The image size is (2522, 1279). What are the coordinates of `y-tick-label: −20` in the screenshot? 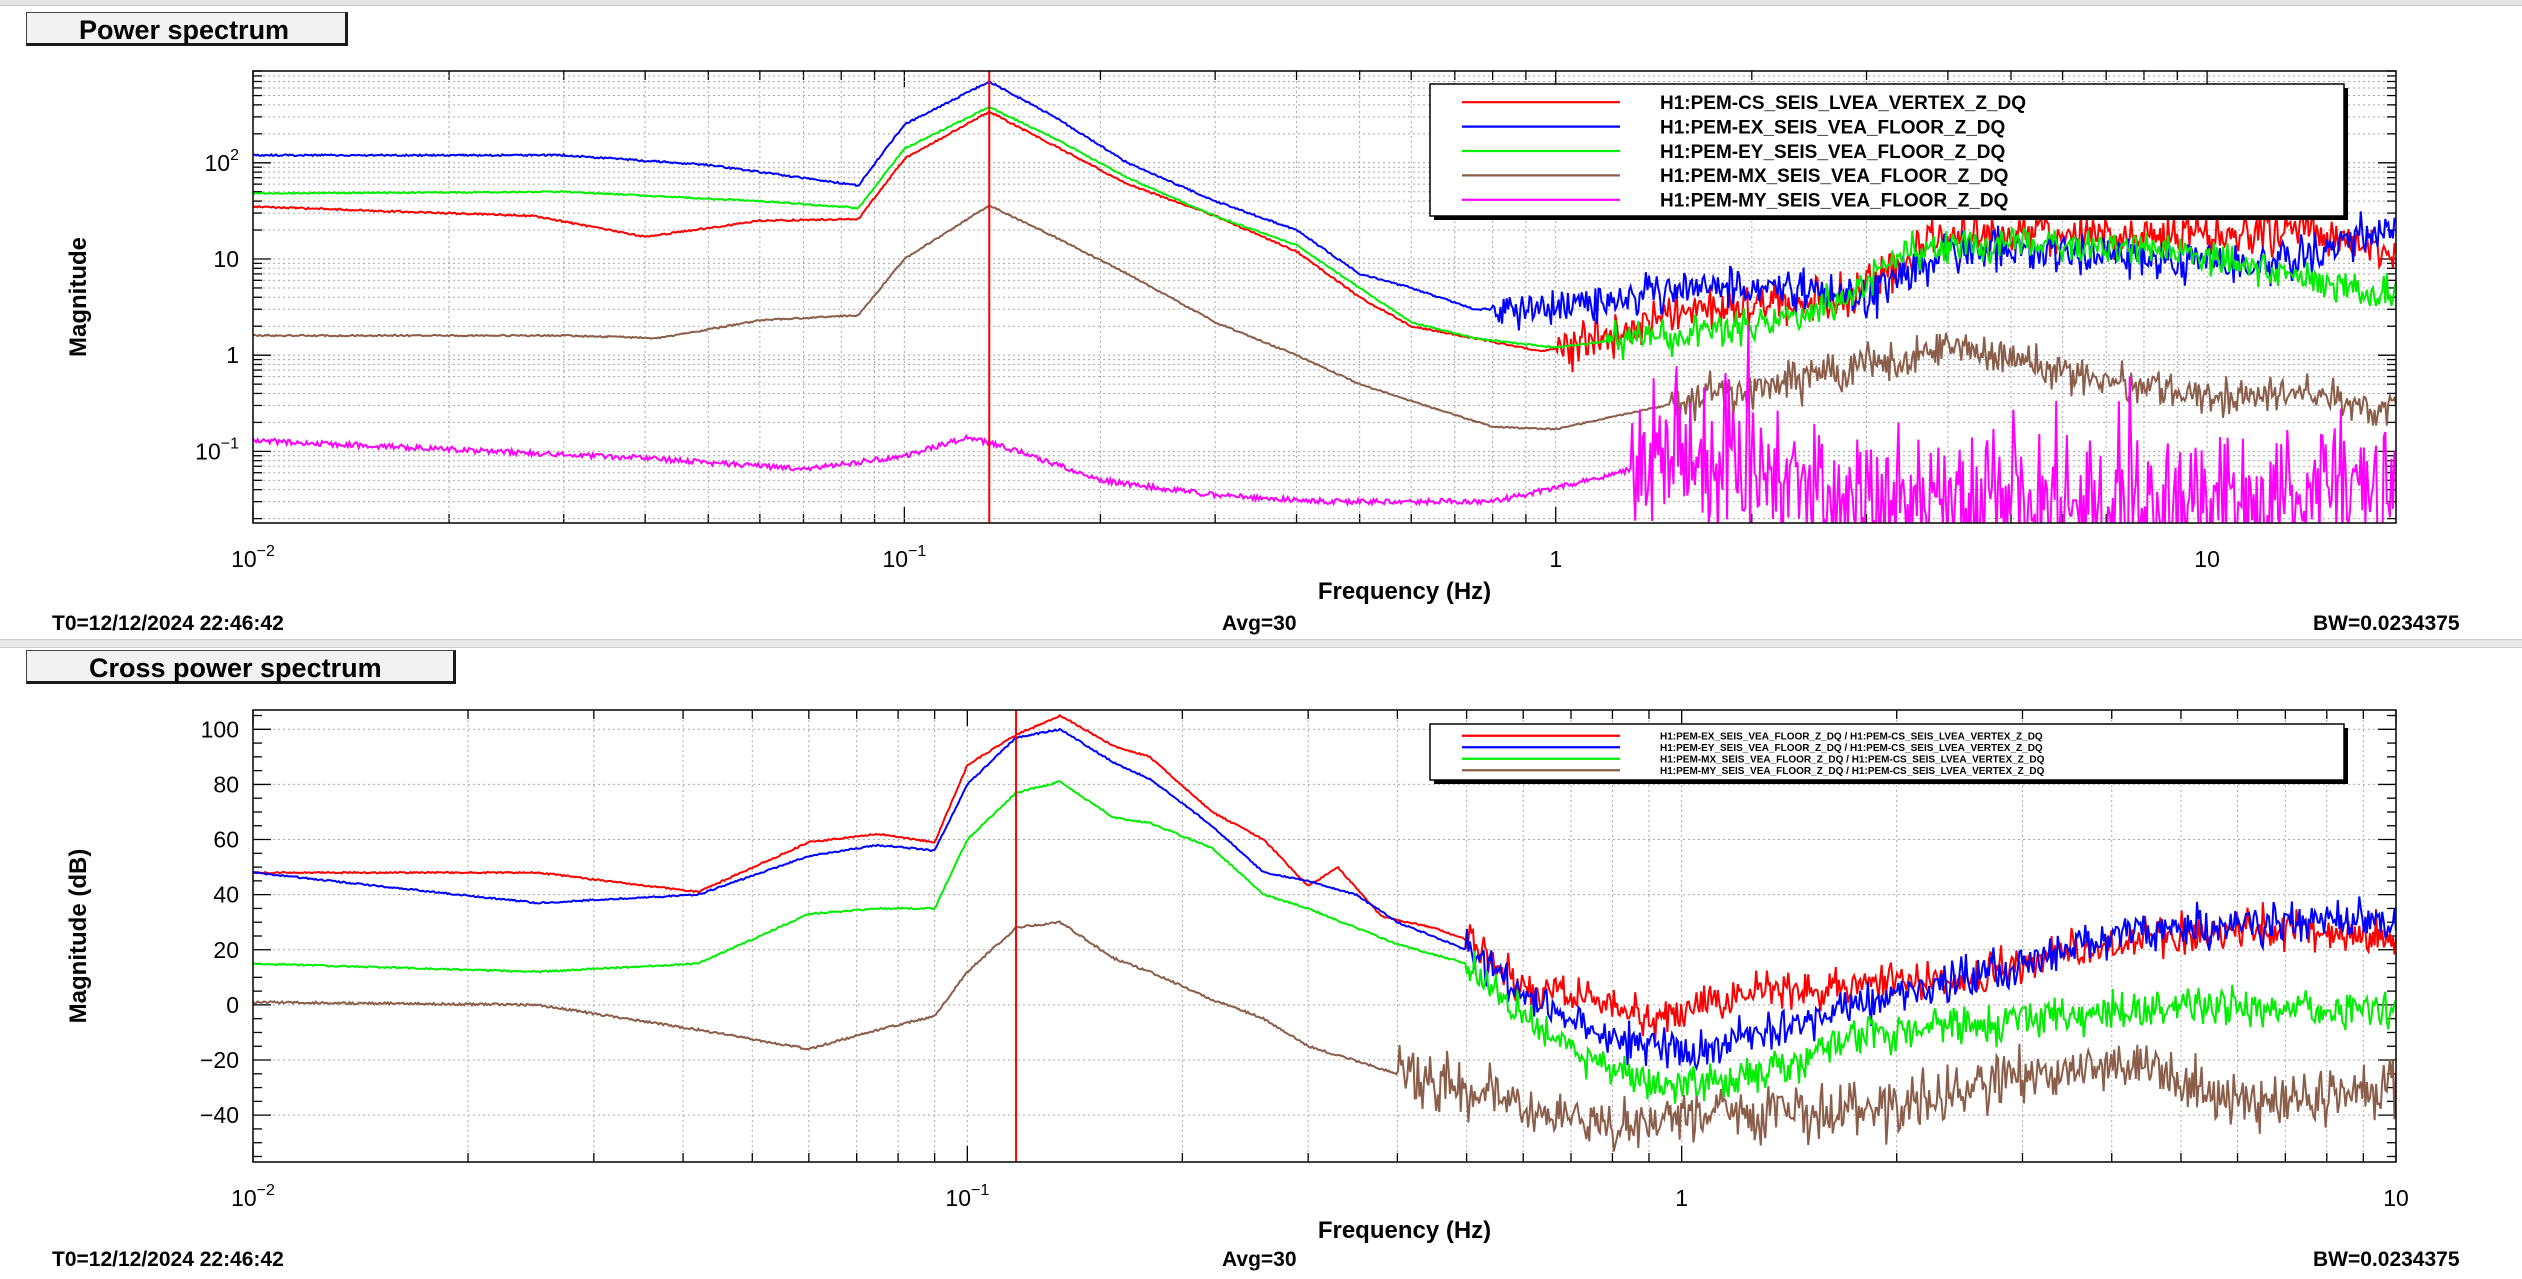 It's located at (219, 1060).